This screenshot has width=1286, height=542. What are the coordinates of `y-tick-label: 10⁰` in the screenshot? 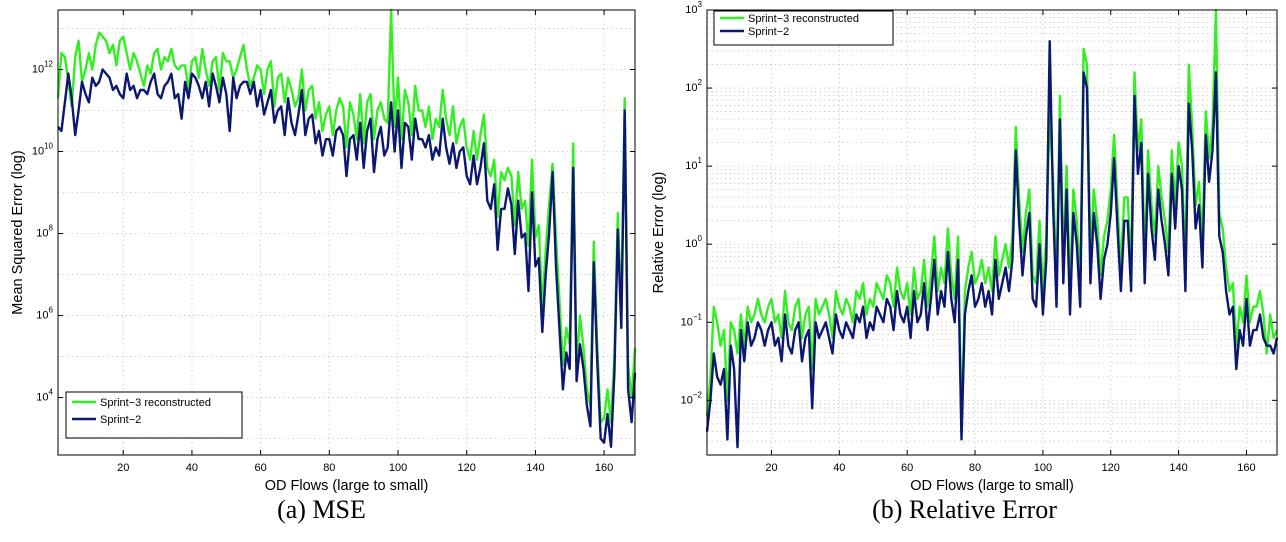 It's located at (693, 242).